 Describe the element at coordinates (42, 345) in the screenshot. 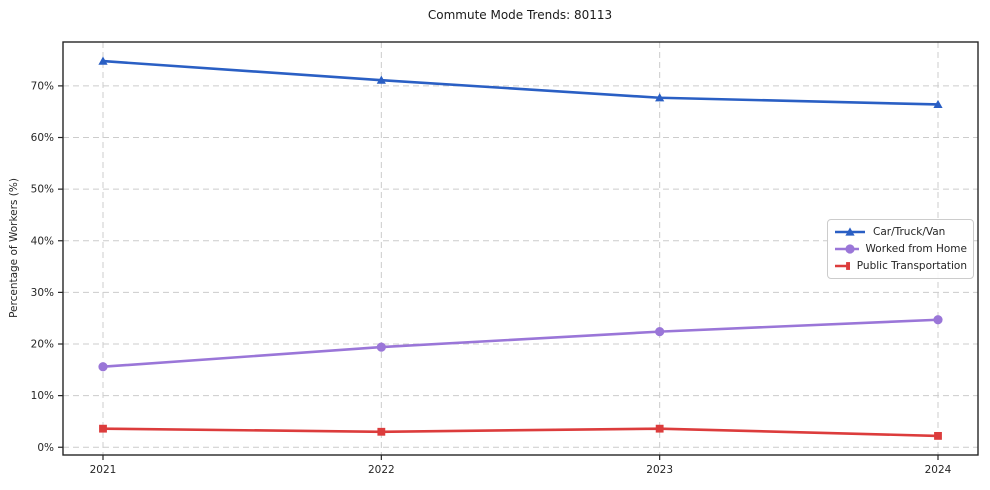

I see `y-tick-label: 20%` at that location.